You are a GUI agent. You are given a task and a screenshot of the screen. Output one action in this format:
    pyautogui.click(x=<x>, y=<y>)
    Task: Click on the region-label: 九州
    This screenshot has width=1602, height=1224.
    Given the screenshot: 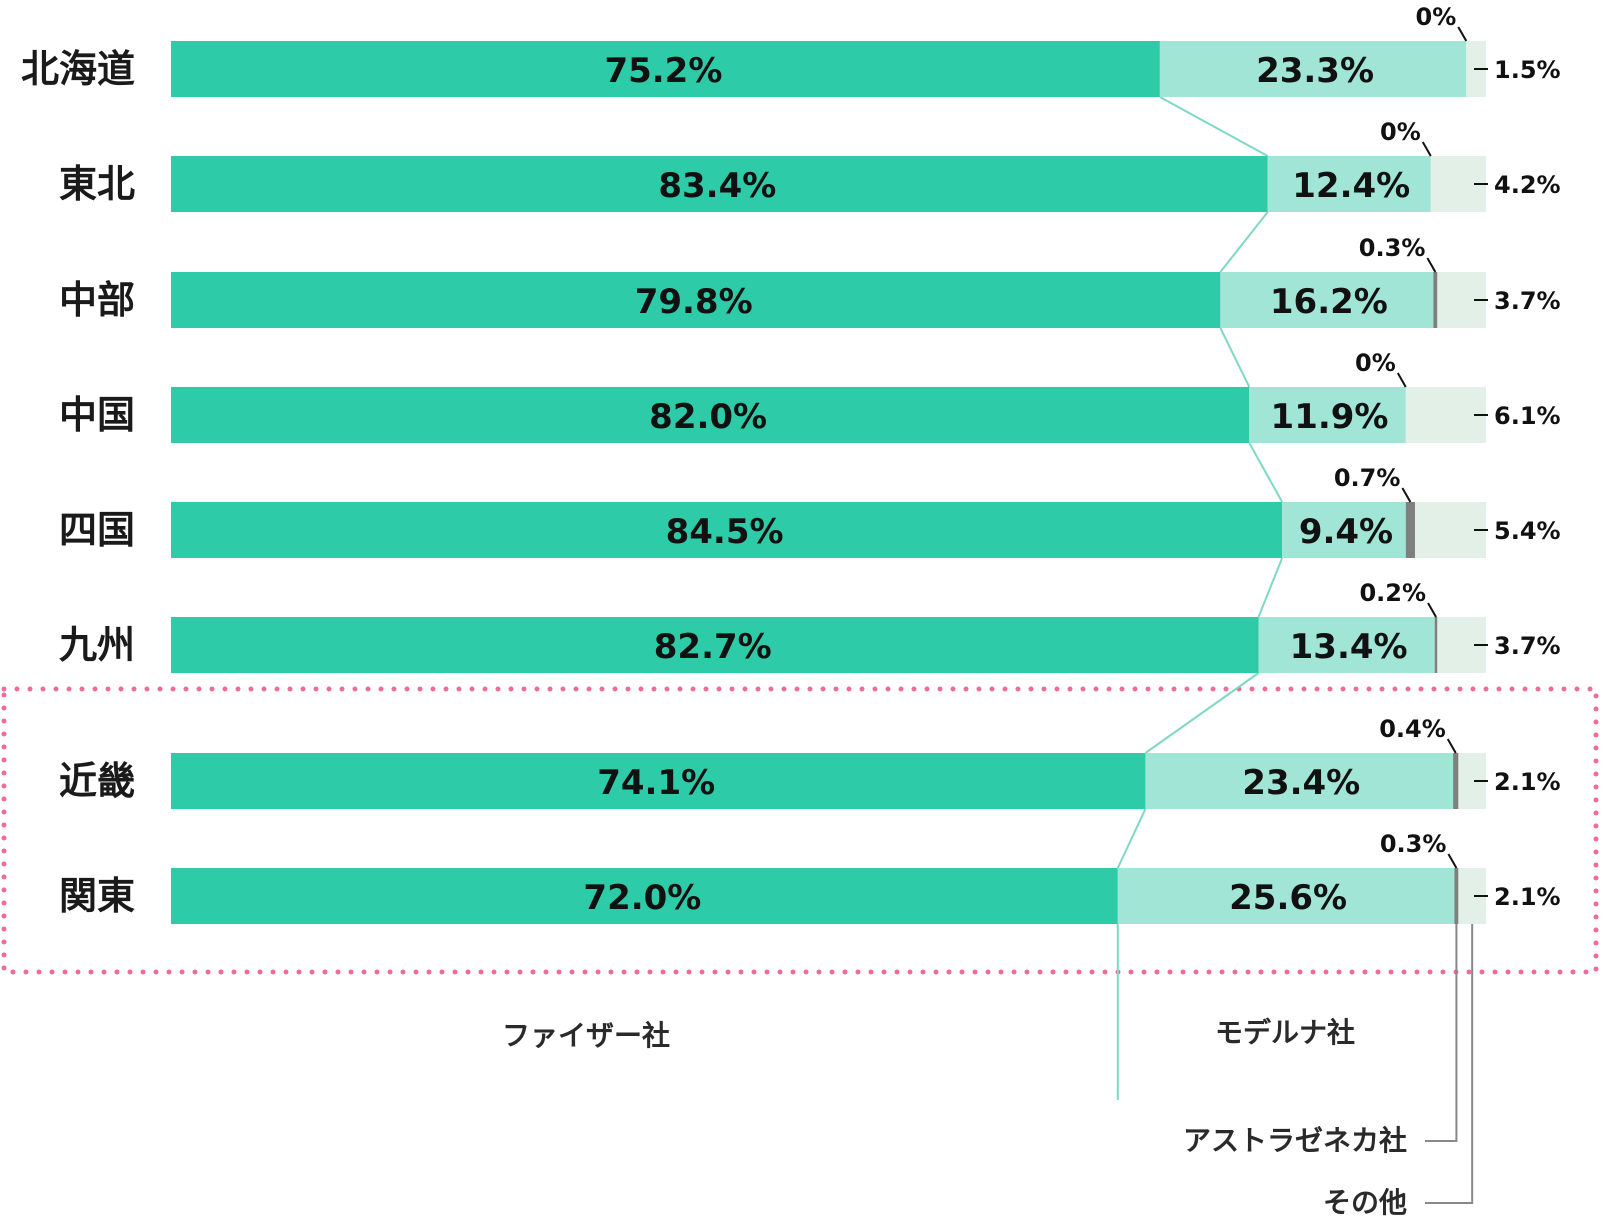 What is the action you would take?
    pyautogui.click(x=97, y=645)
    